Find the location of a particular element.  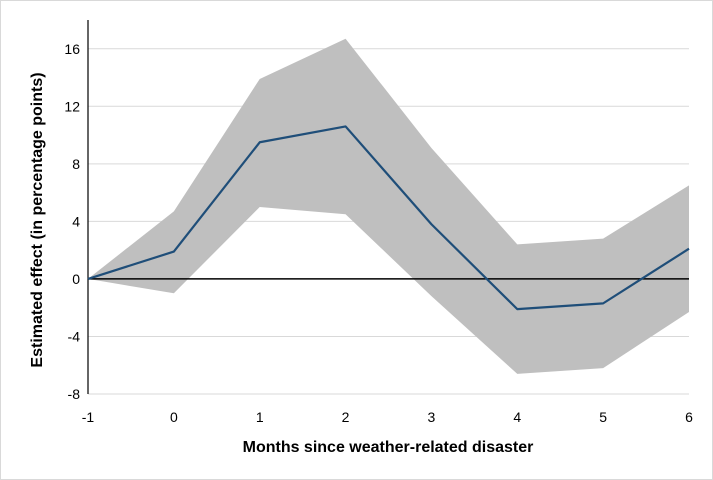

y-tick-label: -4 is located at coordinates (74, 336).